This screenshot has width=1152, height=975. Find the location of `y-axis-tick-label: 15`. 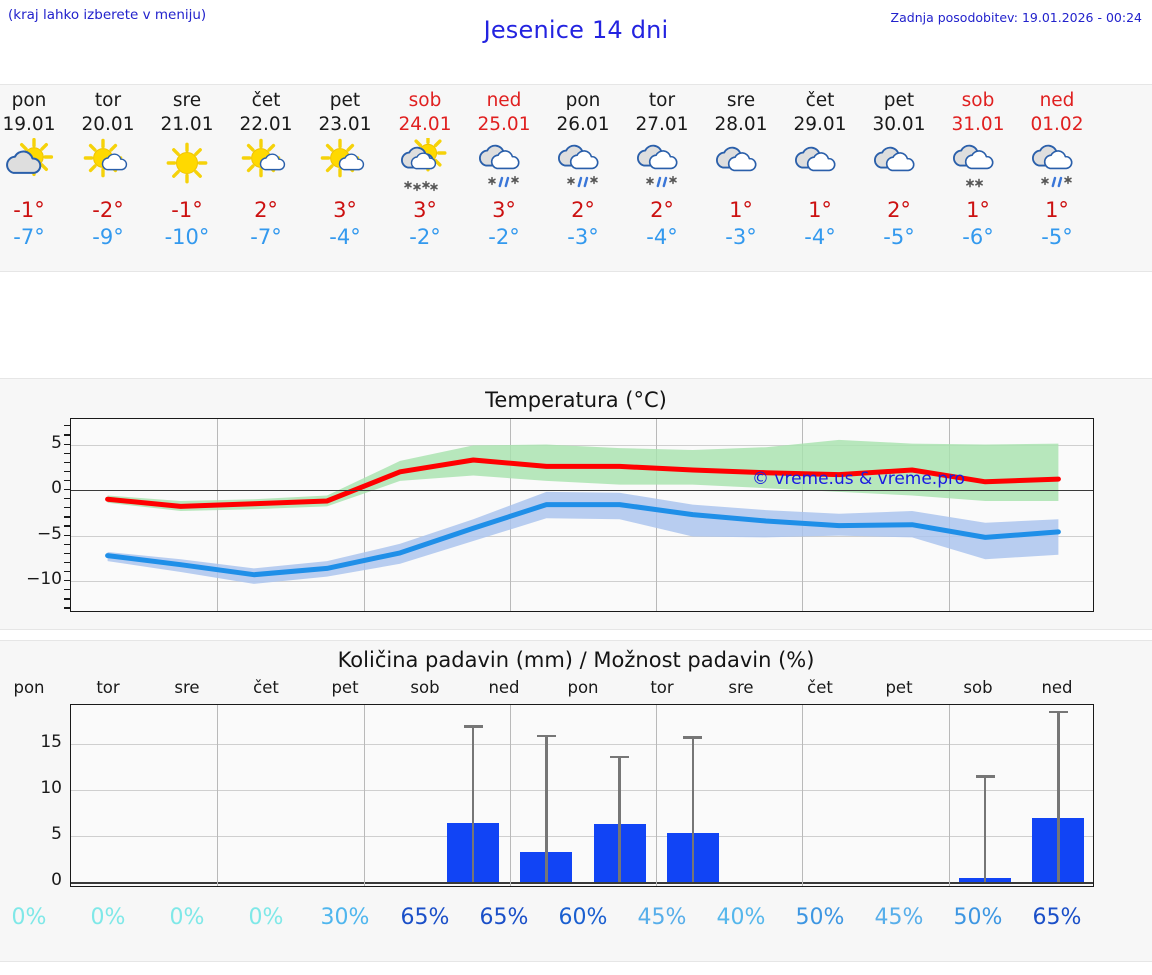

y-axis-tick-label: 15 is located at coordinates (51, 741).